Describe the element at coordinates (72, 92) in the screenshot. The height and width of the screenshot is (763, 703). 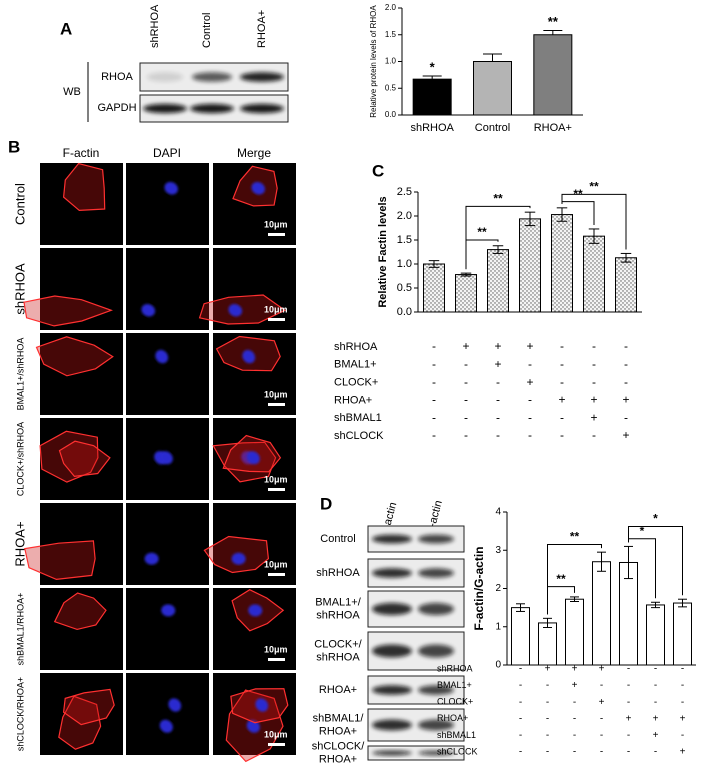
I see `method-label: WB` at that location.